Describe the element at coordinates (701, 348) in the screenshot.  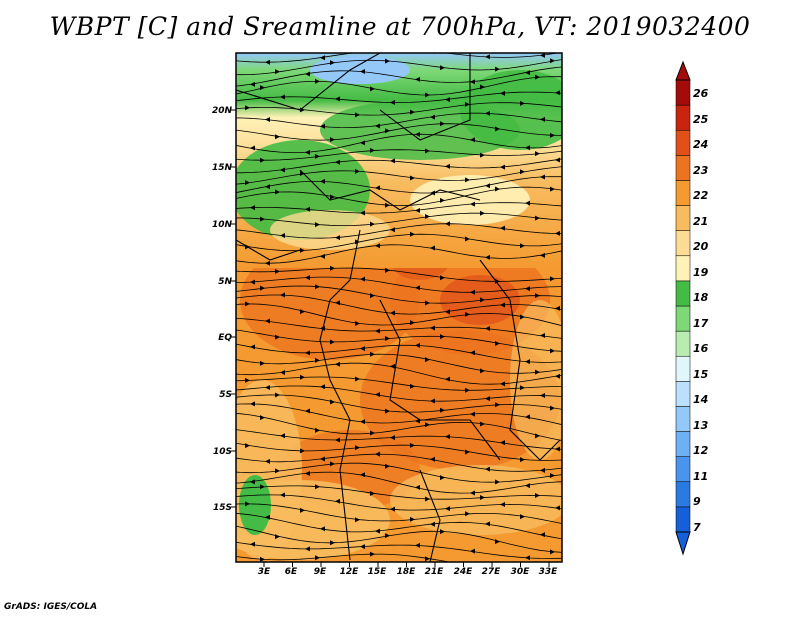
I see `colorbar-label: 16` at that location.